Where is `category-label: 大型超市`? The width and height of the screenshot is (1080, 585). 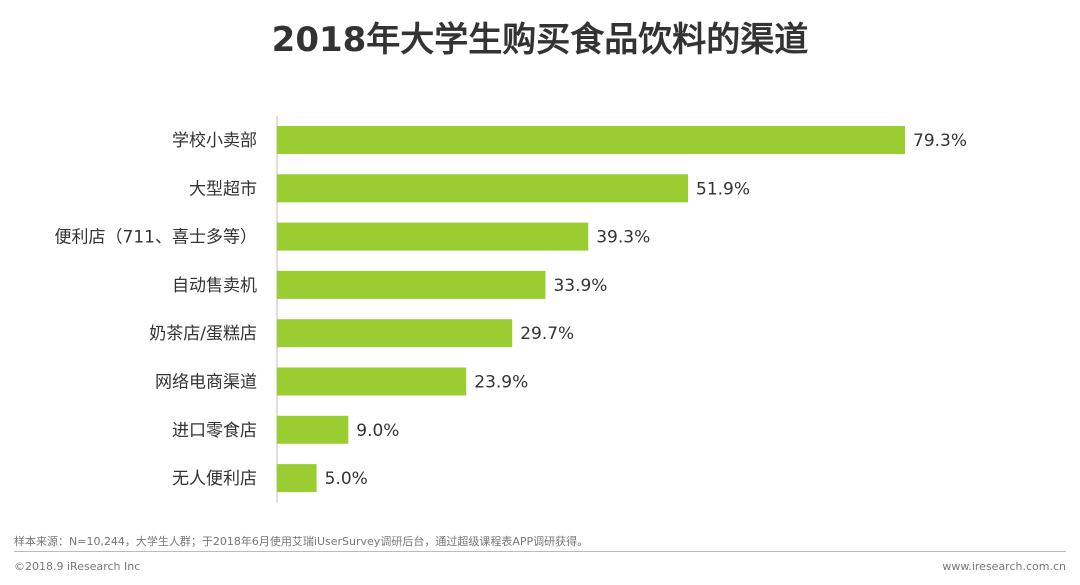
category-label: 大型超市 is located at coordinates (223, 189).